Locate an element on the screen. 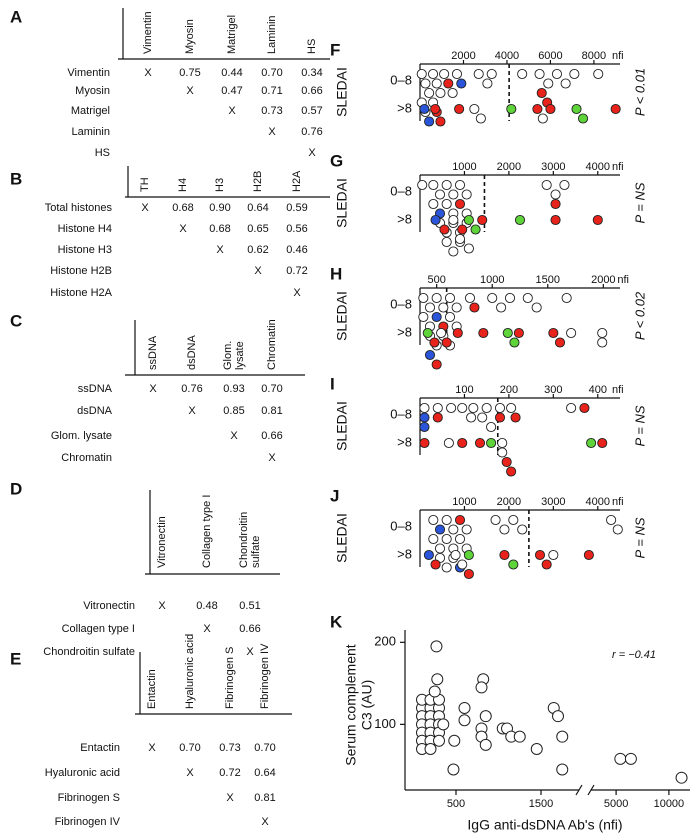  panel-letter: B is located at coordinates (16, 178).